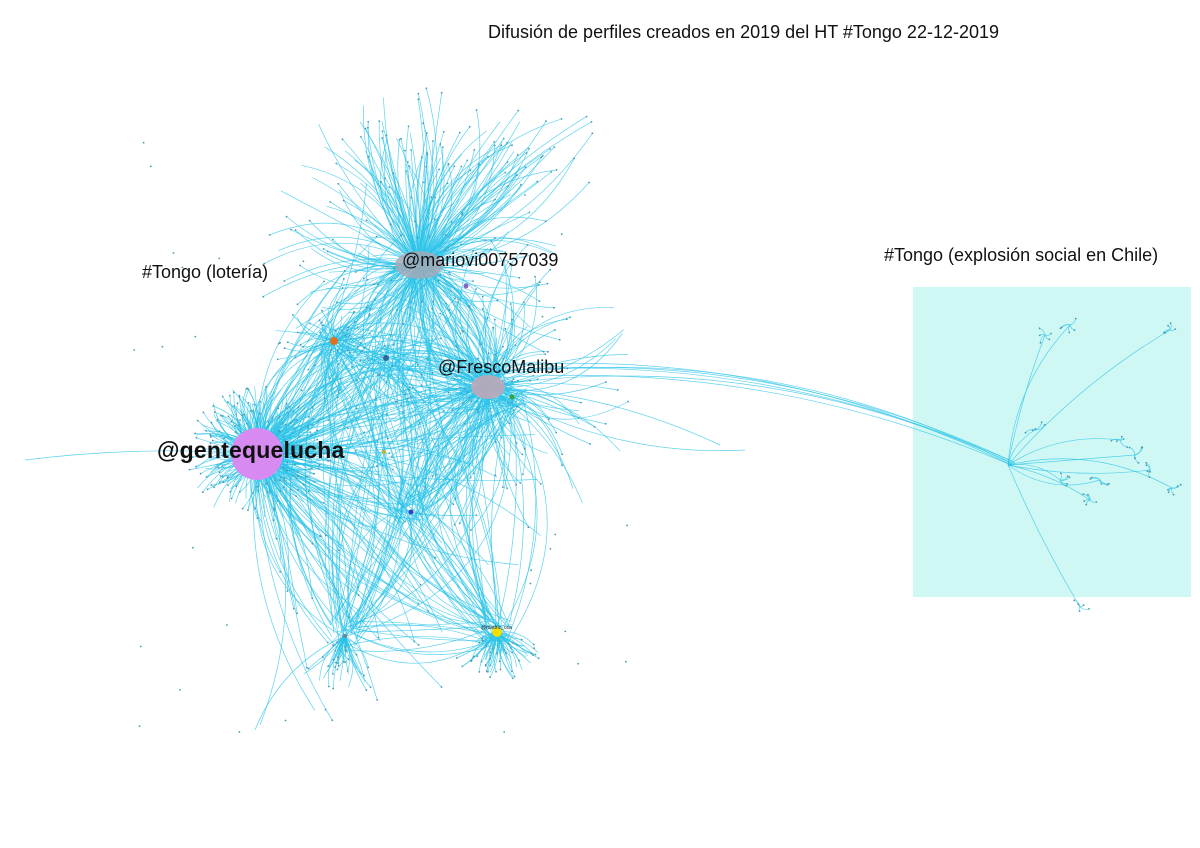 This screenshot has width=1200, height=848. I want to click on hub-nodes-layer, so click(373, 444).